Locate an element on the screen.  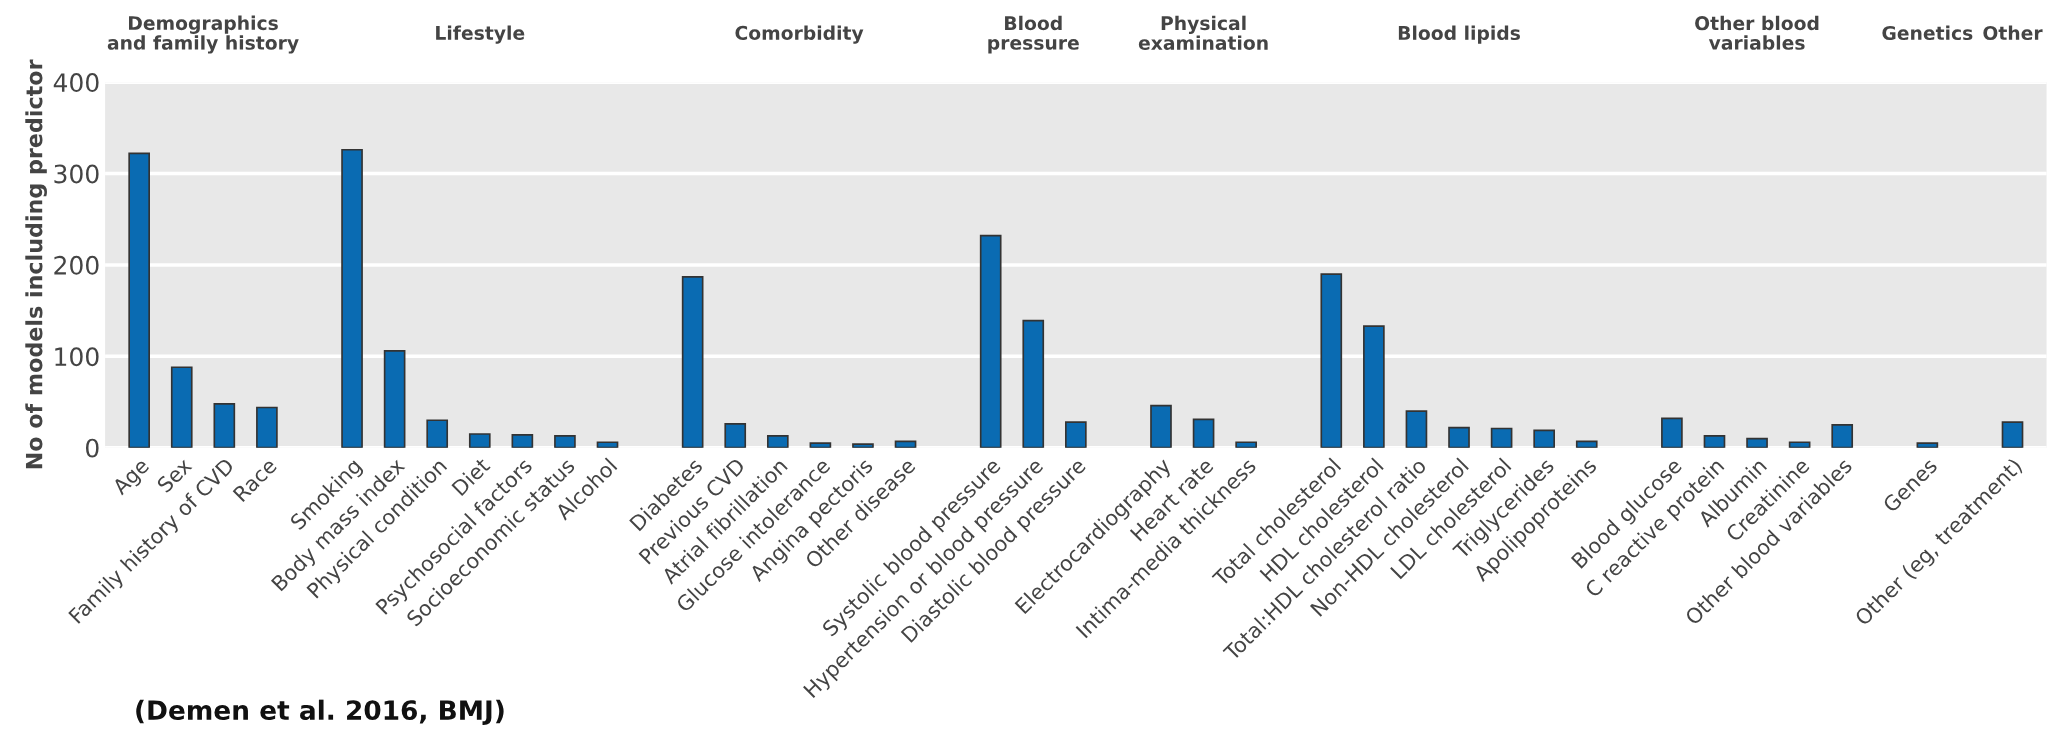
y-tick-label: 300 is located at coordinates (76, 174).